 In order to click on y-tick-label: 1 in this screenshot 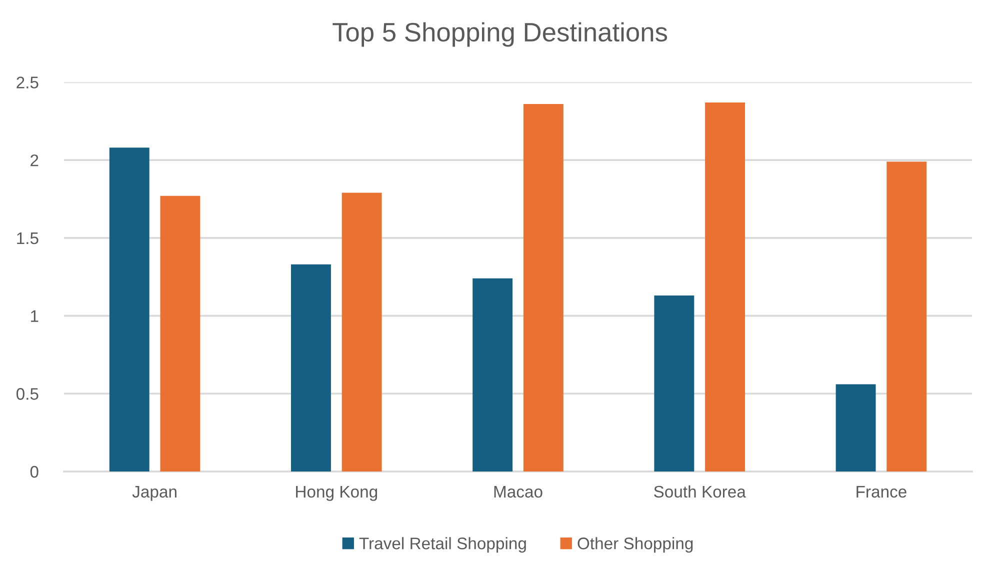, I will do `click(34, 316)`.